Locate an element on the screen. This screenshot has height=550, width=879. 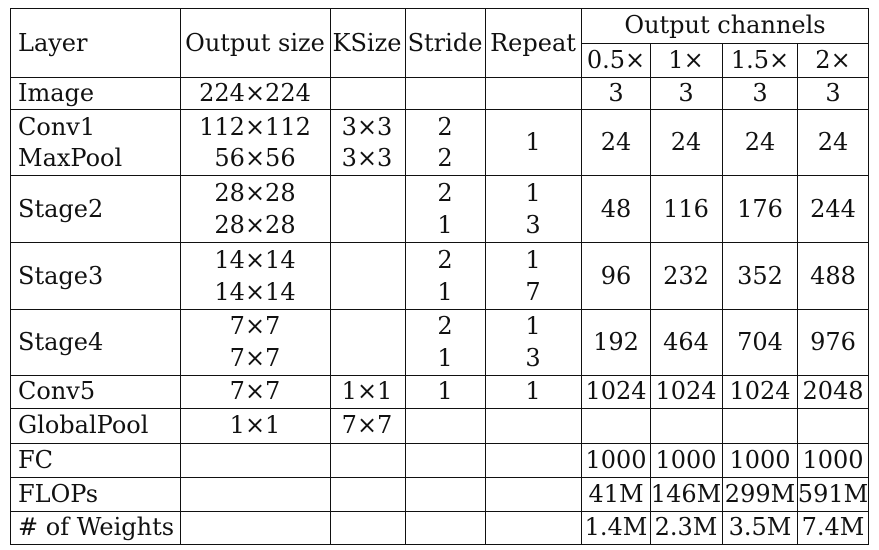
kernel-size: 7×7 is located at coordinates (367, 425).